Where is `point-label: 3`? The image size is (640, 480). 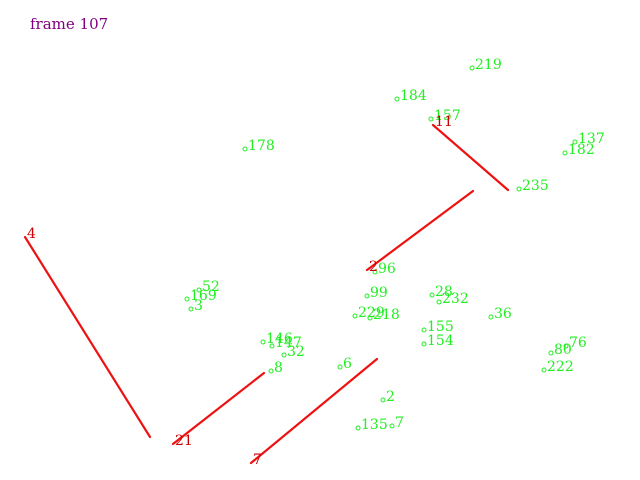
point-label: 3 is located at coordinates (198, 306).